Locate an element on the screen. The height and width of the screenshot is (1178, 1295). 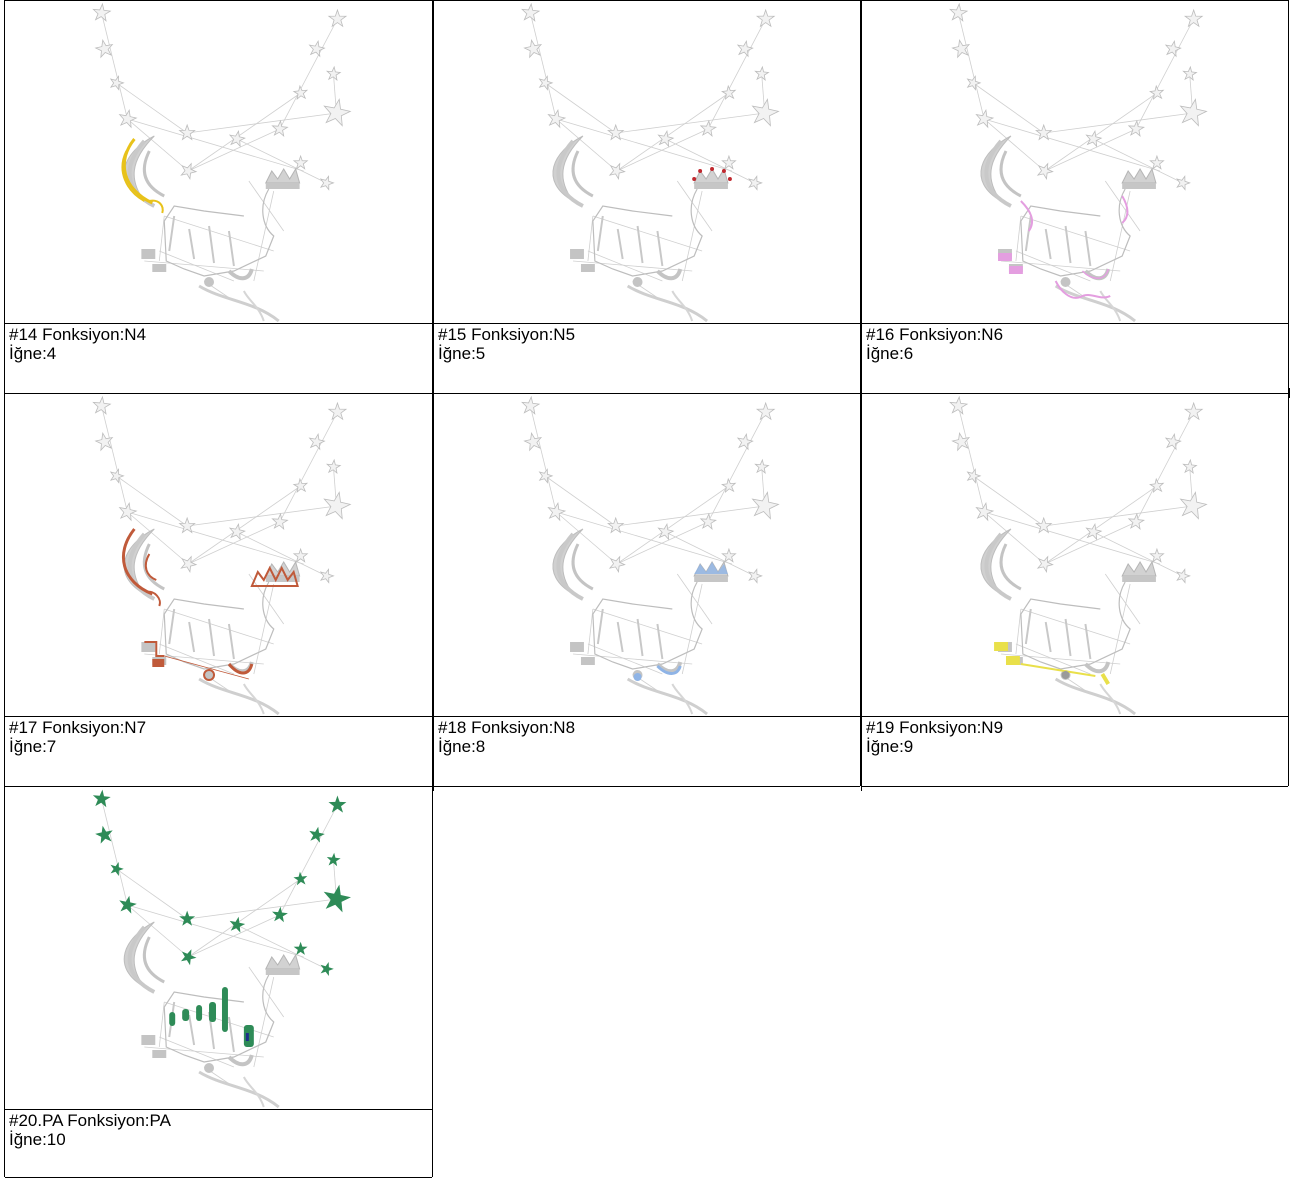
function-label: #15 Fonksiyon:N5 is located at coordinates (507, 334).